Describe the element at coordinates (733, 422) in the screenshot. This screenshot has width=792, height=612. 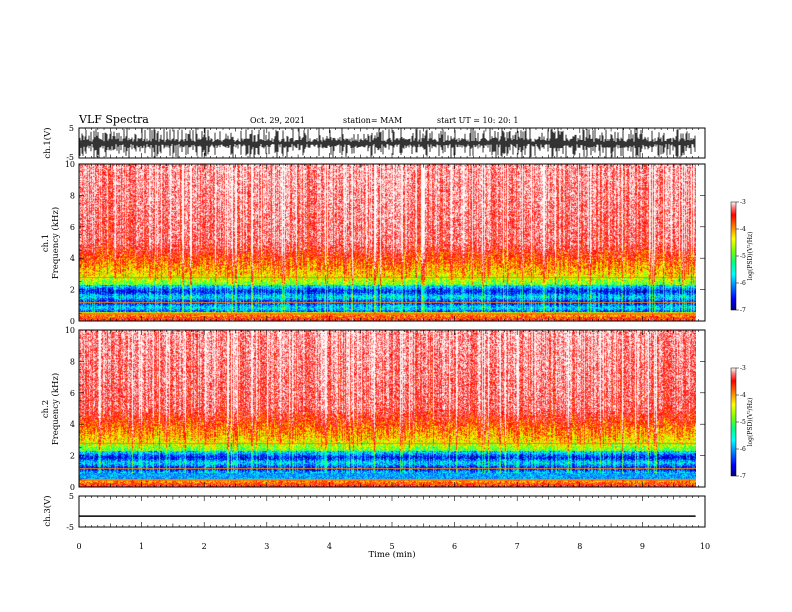
I see `ch2-colorbar-gradient` at that location.